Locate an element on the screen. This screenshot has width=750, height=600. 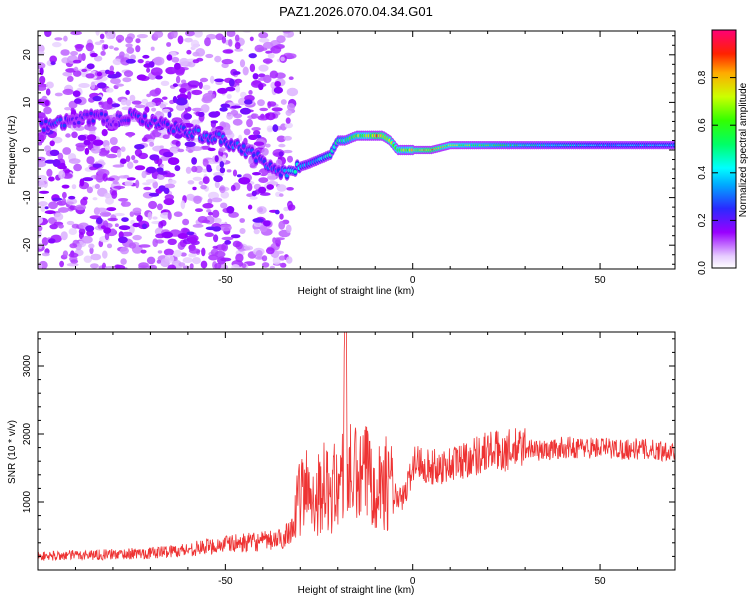
colorbar-tick-label: 0.6 is located at coordinates (702, 125).